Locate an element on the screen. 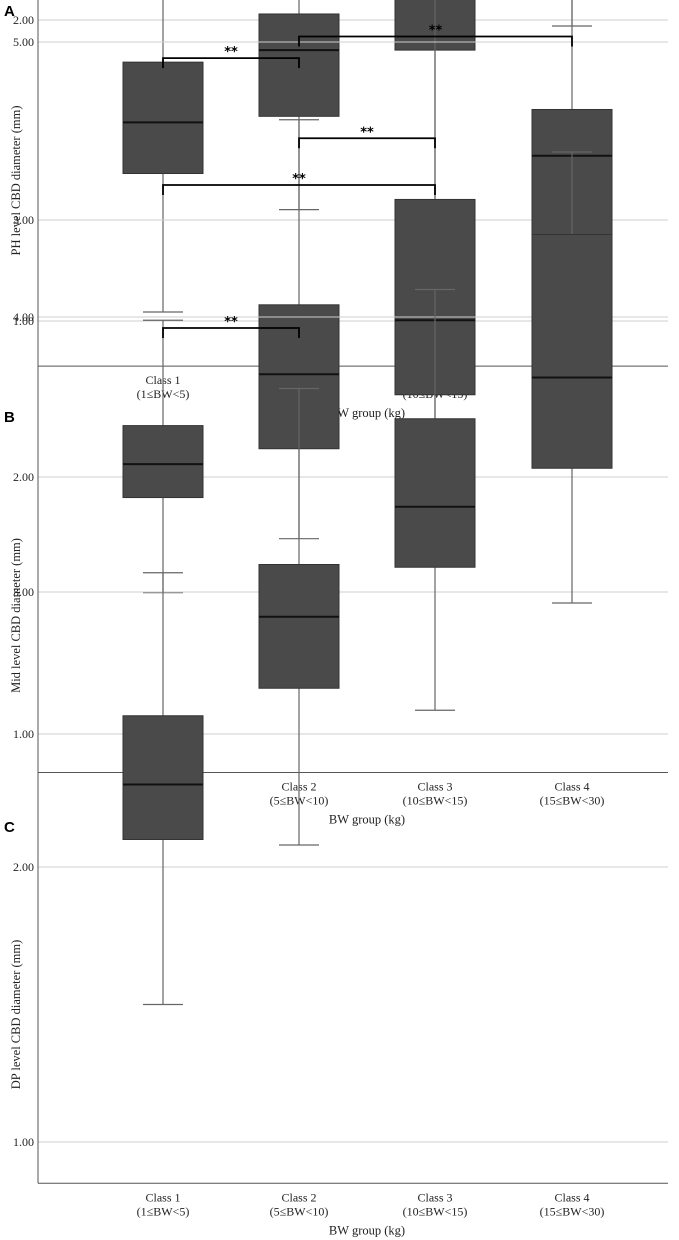 This screenshot has height=1240, width=679. x-category-range: (1≤BW<5) is located at coordinates (163, 1211).